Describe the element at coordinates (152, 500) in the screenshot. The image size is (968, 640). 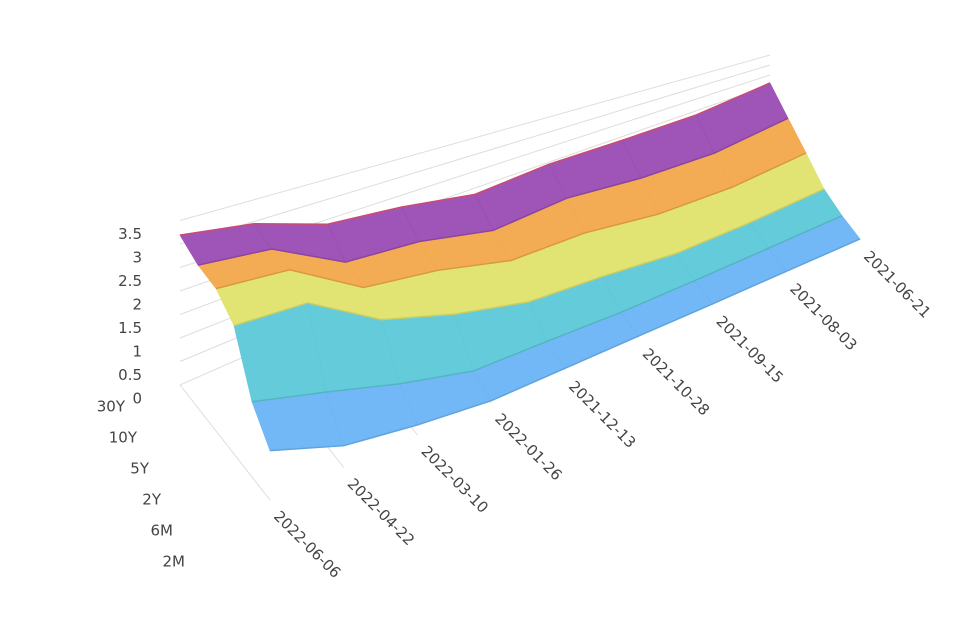
I see `y-tick-label: 2Y` at that location.